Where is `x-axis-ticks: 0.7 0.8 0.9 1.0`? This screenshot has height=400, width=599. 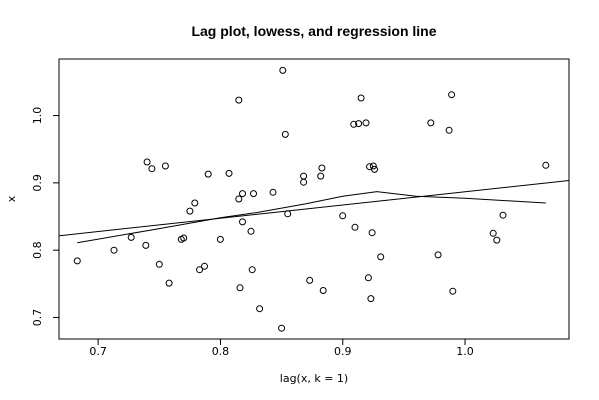 x-axis-ticks: 0.7 0.8 0.9 1.0 is located at coordinates (281, 348).